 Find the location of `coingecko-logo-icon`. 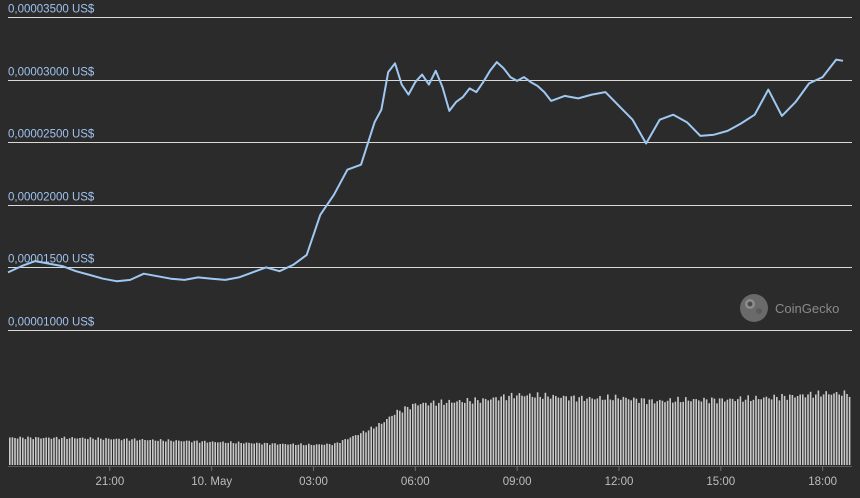

coingecko-logo-icon is located at coordinates (754, 308).